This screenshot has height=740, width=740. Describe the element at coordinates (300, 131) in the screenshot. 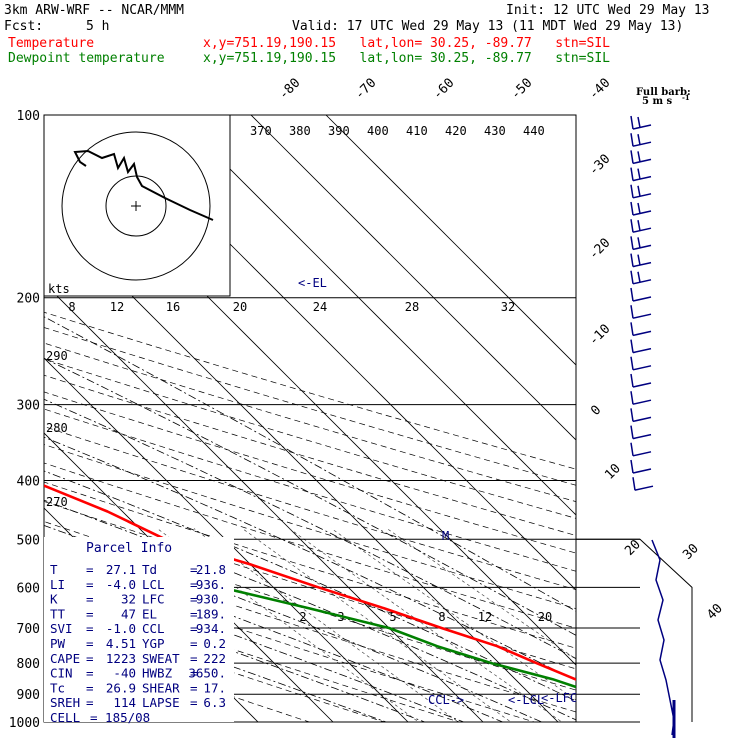

I see `theta-e-label: 380` at that location.